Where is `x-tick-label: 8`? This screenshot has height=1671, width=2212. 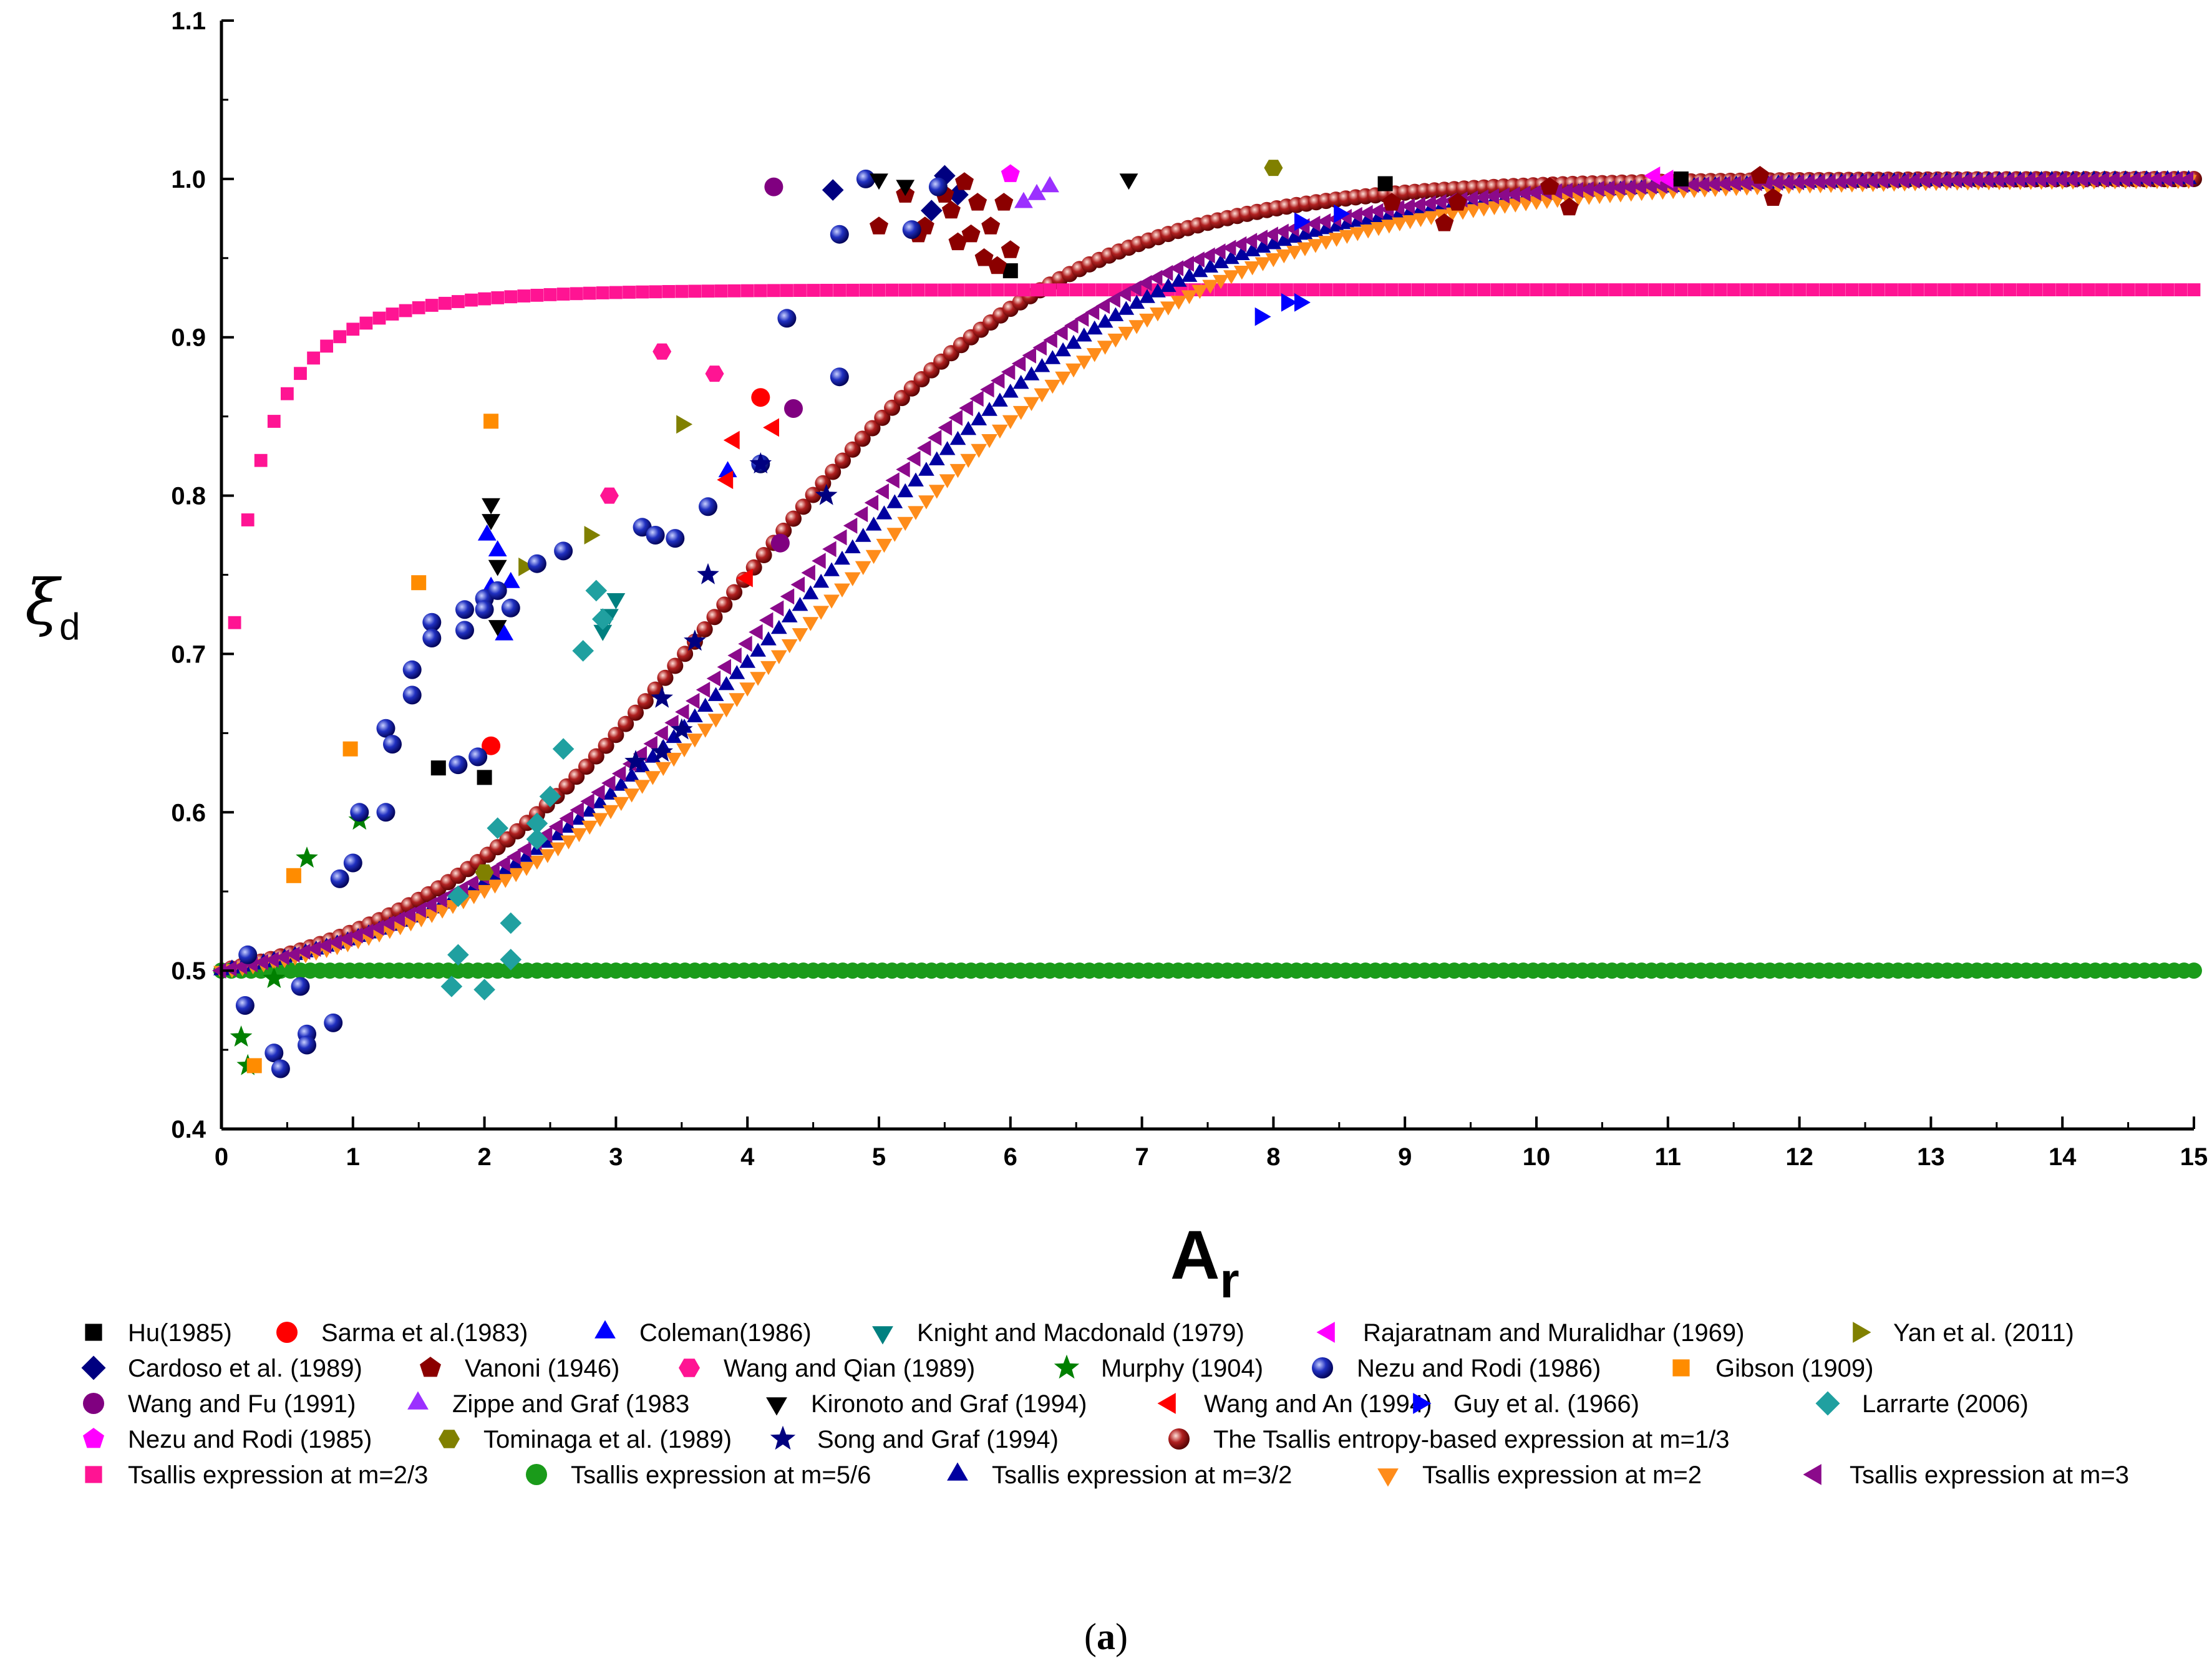
x-tick-label: 8 is located at coordinates (1273, 1157).